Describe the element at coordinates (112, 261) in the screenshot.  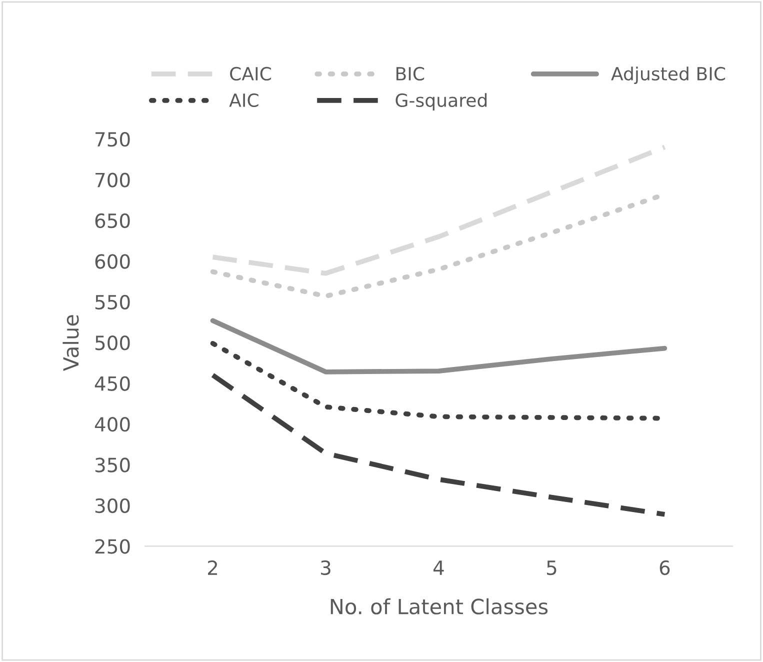
I see `y-tick-label: 600` at that location.